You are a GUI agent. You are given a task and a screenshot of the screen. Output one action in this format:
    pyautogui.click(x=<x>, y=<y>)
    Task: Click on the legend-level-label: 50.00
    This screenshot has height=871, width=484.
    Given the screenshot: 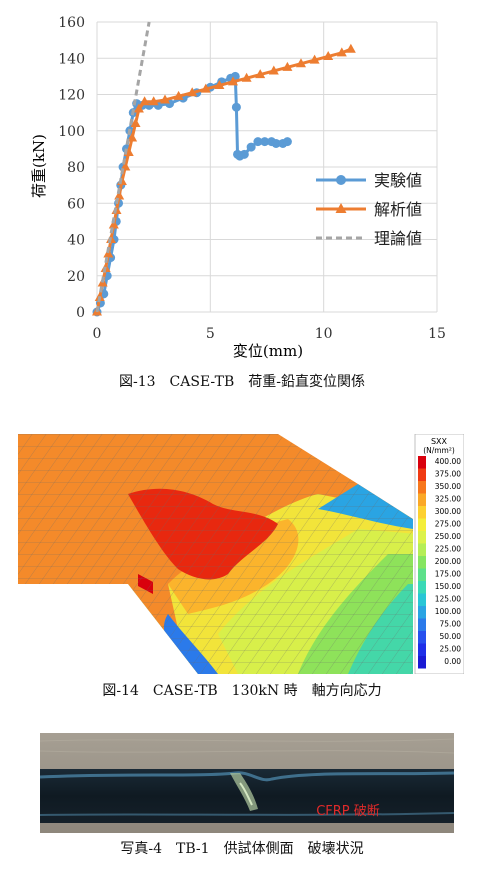 What is the action you would take?
    pyautogui.click(x=451, y=636)
    